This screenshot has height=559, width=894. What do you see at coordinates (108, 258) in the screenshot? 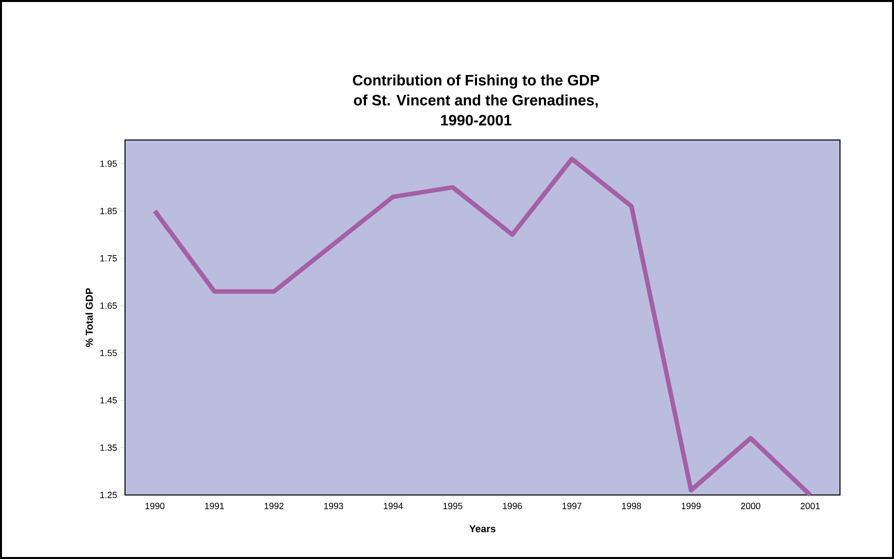
I see `y-tick-label: 1.75` at bounding box center [108, 258].